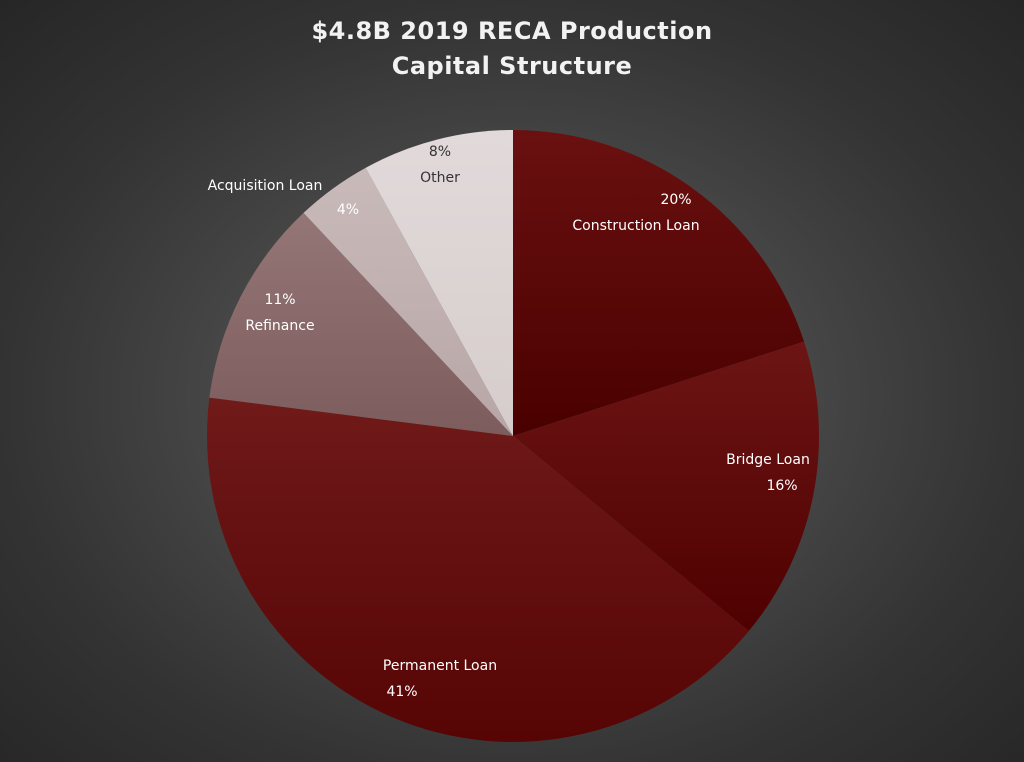  What do you see at coordinates (279, 326) in the screenshot?
I see `slice-label-name-refinance: Refinance` at bounding box center [279, 326].